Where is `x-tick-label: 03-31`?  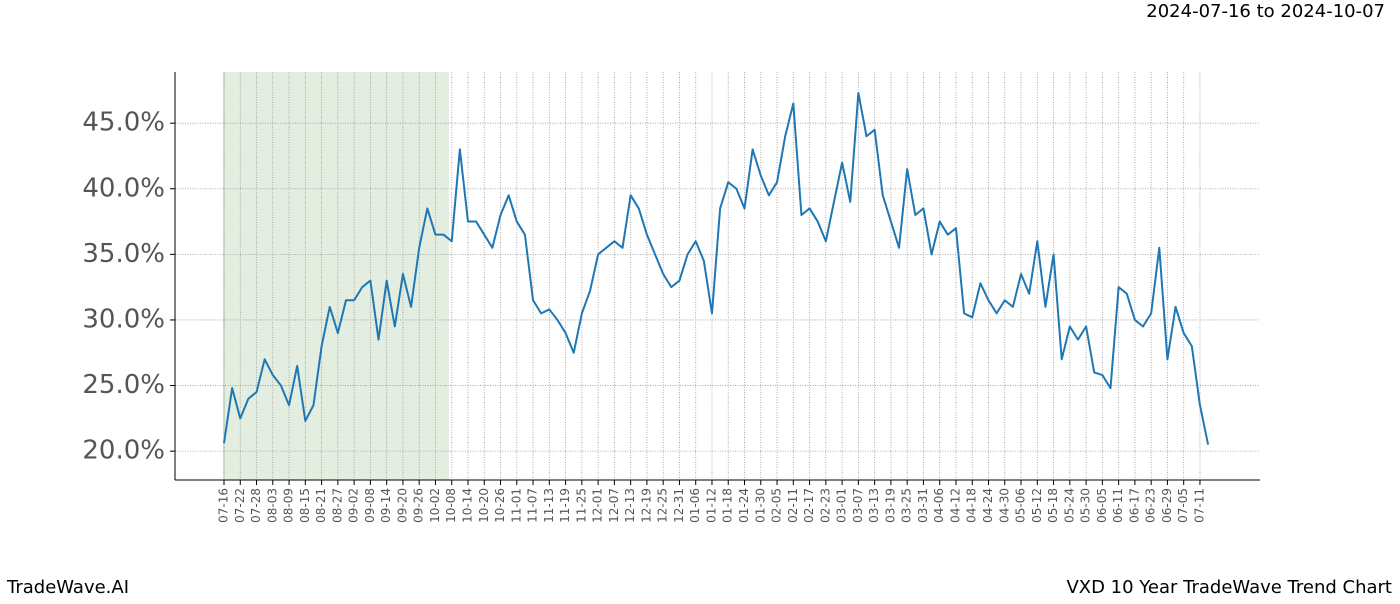 x-tick-label: 03-31 is located at coordinates (923, 505).